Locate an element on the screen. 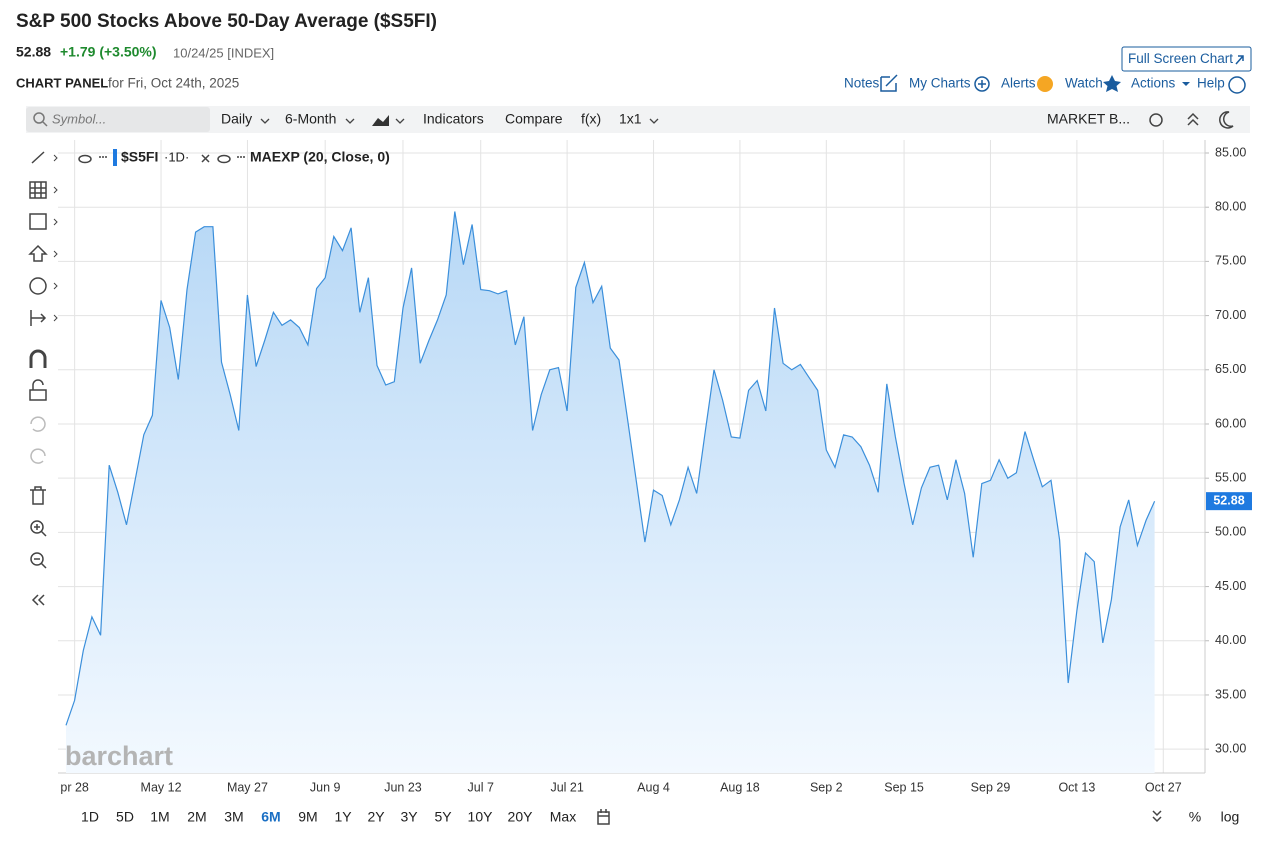 The image size is (1265, 859). legend-study: MAEXP (20, Close, 0) is located at coordinates (320, 157).